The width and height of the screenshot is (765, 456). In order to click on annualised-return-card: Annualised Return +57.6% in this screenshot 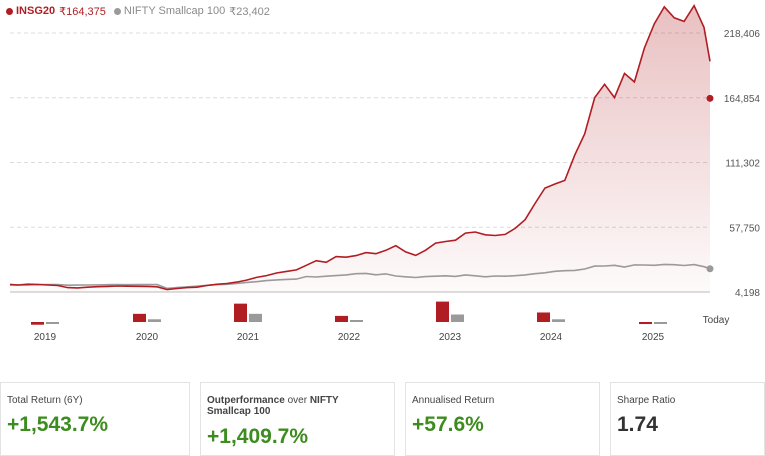, I will do `click(502, 419)`.